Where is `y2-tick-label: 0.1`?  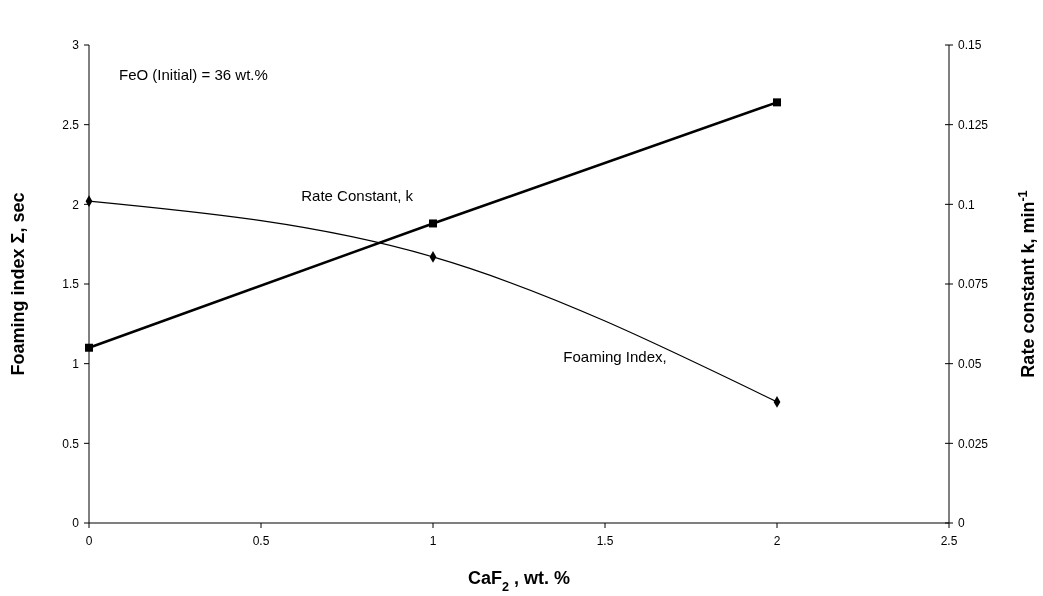
y2-tick-label: 0.1 is located at coordinates (967, 204).